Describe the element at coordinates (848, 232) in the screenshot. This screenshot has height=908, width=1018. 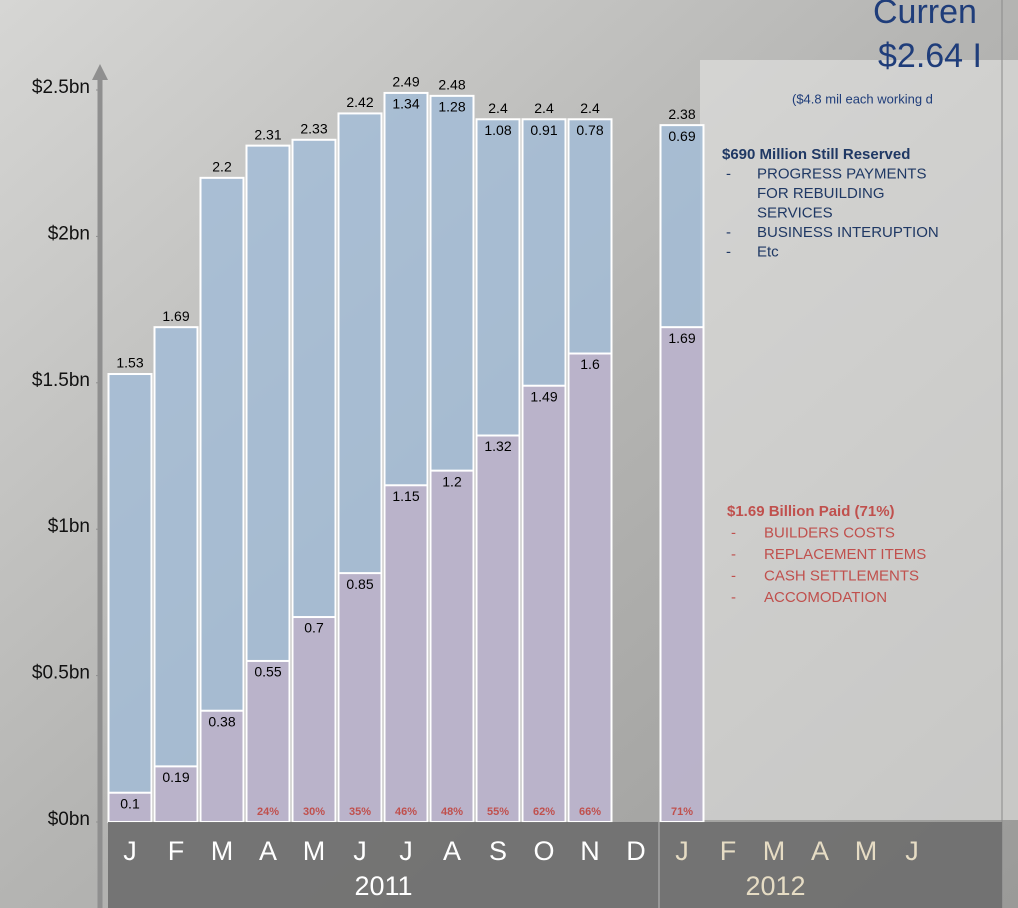
I see `annotation-item: BUSINESS INTERUPTION` at that location.